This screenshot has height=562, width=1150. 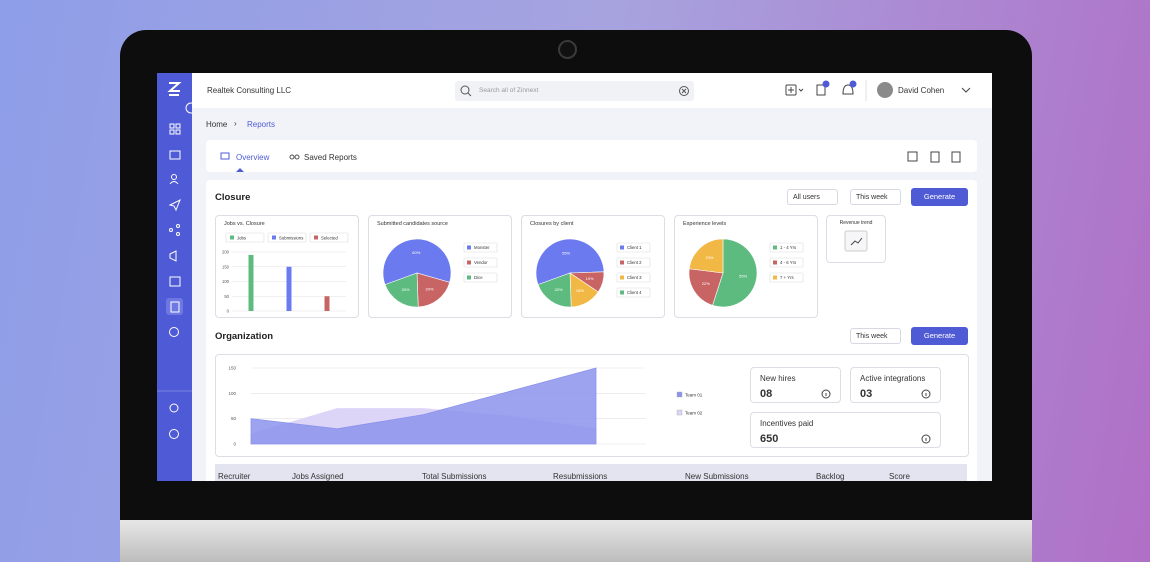 I want to click on sidebar, so click(x=177, y=277).